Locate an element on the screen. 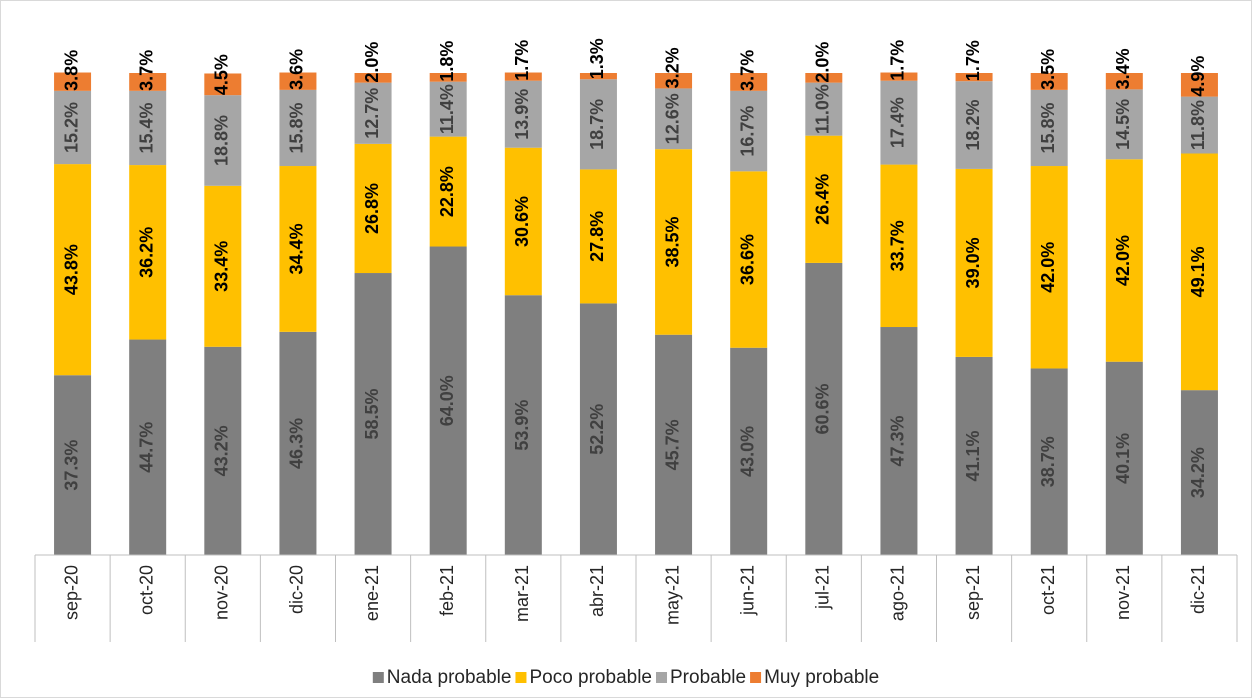 The image size is (1252, 698). data-label: 45.7% is located at coordinates (672, 444).